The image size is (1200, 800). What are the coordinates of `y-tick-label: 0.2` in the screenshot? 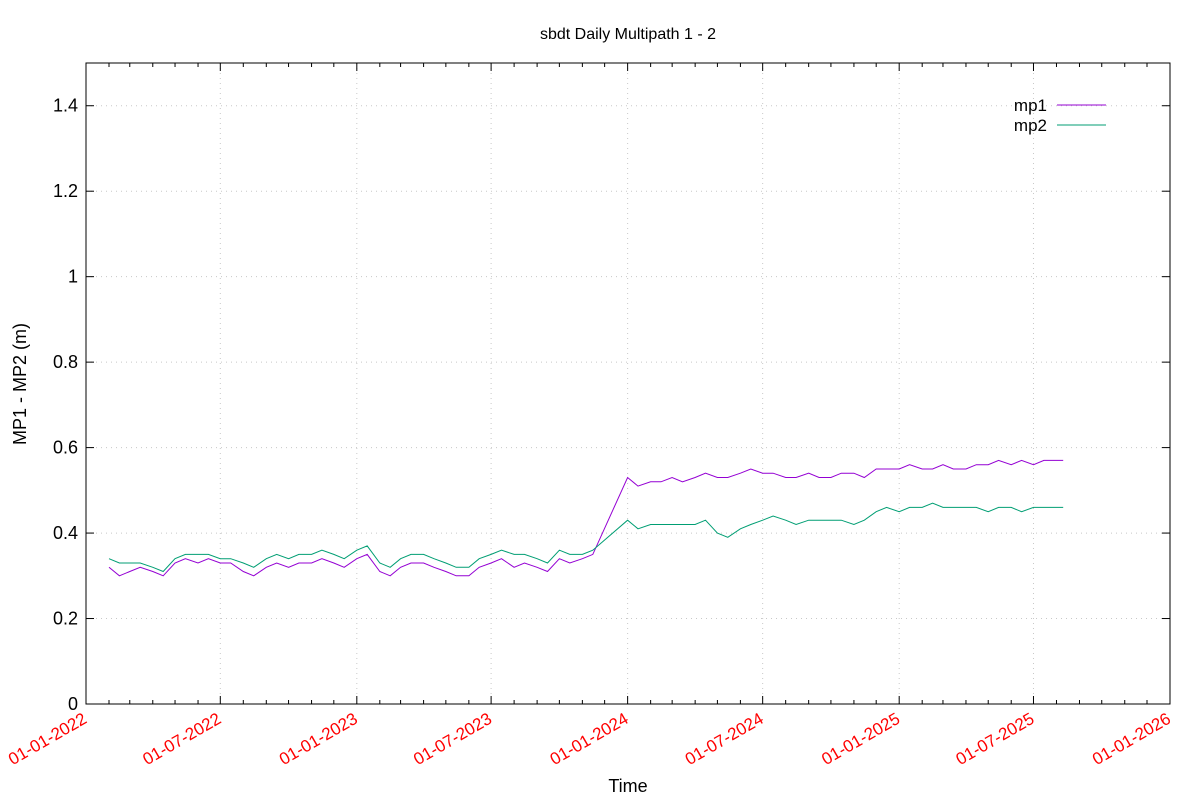 It's located at (65, 619).